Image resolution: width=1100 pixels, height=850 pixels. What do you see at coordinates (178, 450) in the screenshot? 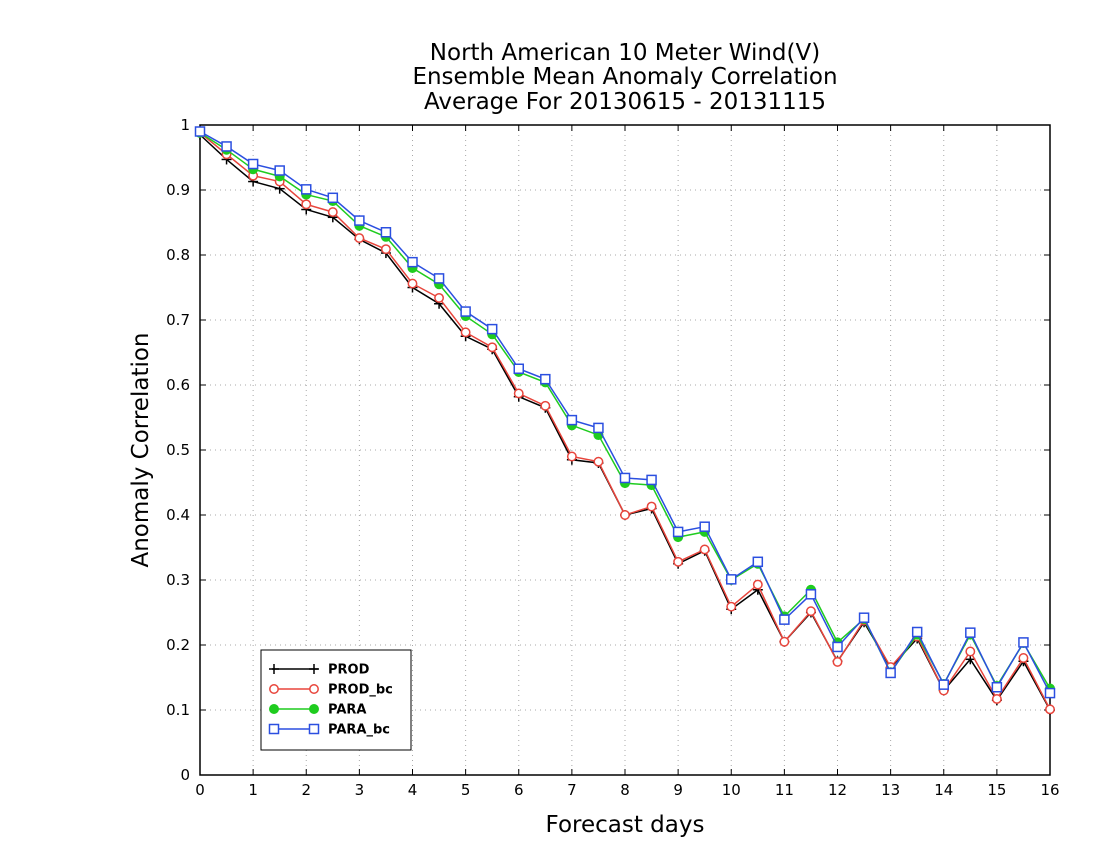
I see `y-tick-label: 0.5` at bounding box center [178, 450].